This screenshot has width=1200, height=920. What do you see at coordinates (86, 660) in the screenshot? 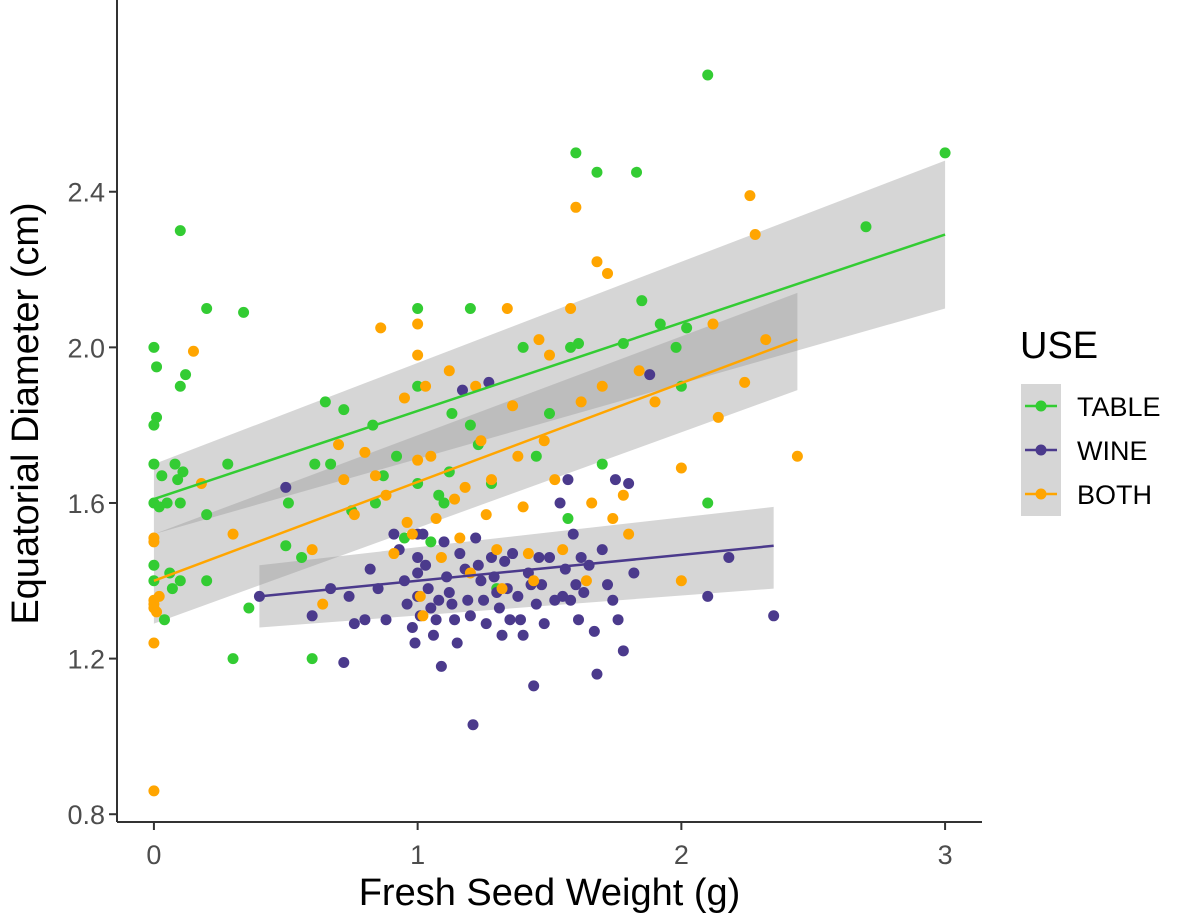
I see `y-tick-label: 1.2` at bounding box center [86, 660].